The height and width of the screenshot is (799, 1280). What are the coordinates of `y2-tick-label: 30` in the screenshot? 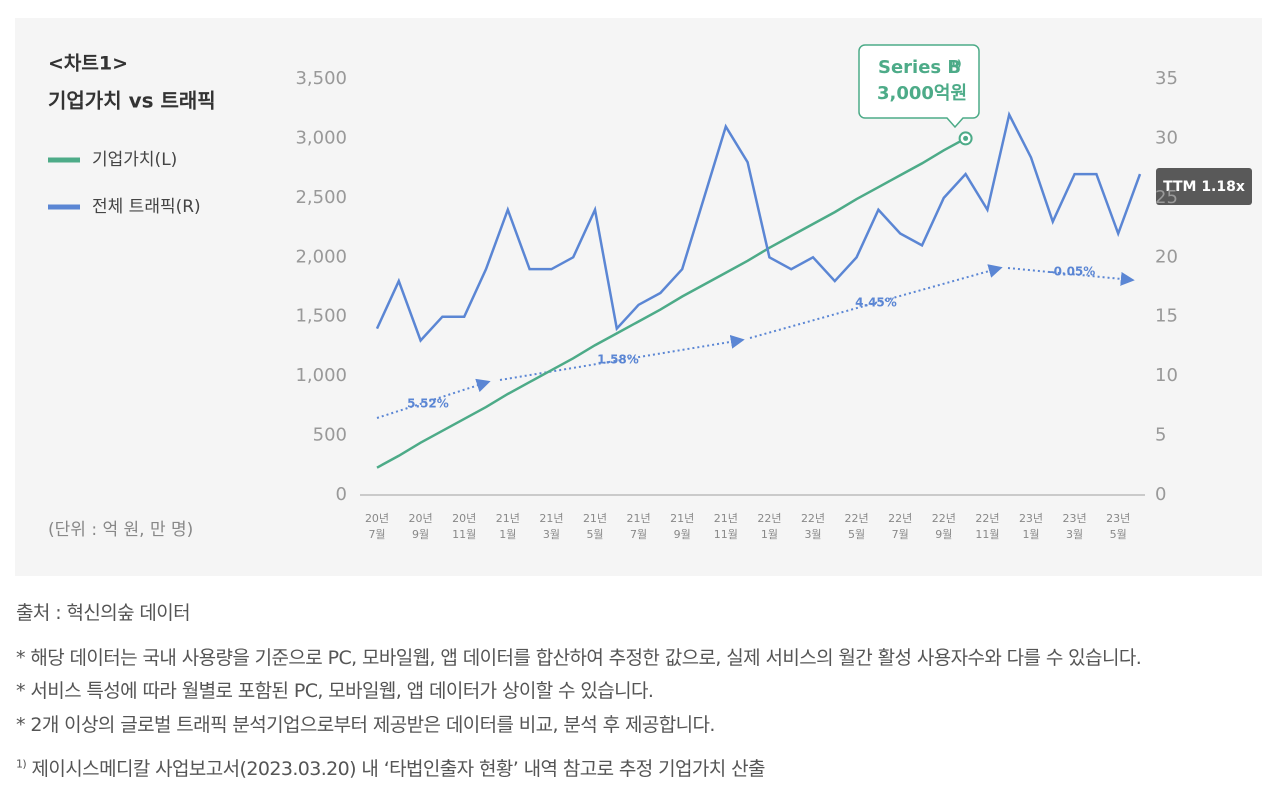 It's located at (1166, 137).